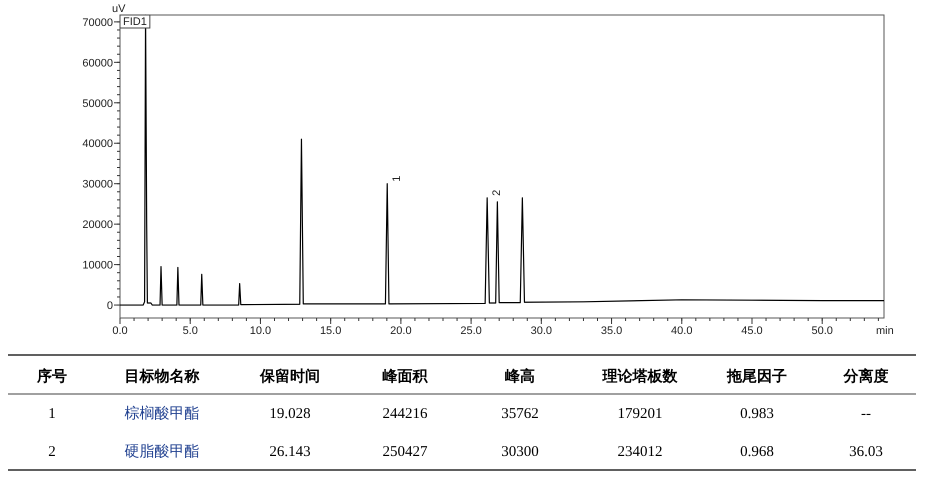  What do you see at coordinates (290, 414) in the screenshot?
I see `text: 19.028` at bounding box center [290, 414].